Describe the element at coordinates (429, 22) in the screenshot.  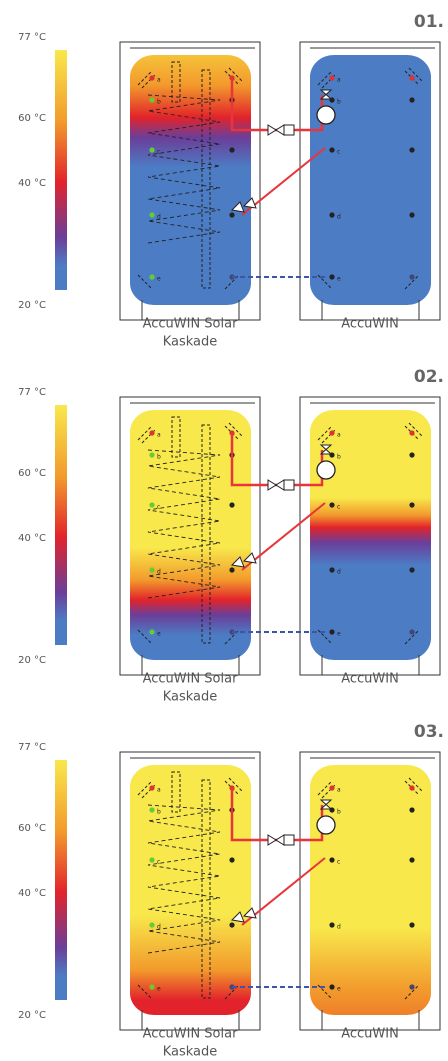
I see `panel-number: 01.` at that location.